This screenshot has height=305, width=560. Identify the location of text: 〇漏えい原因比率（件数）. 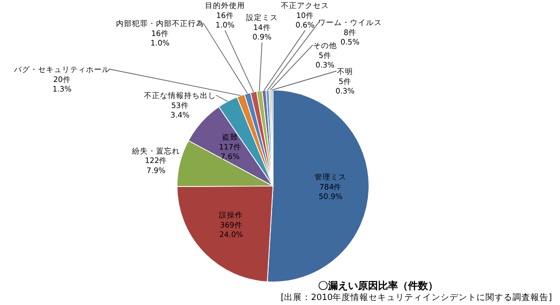
(378, 286).